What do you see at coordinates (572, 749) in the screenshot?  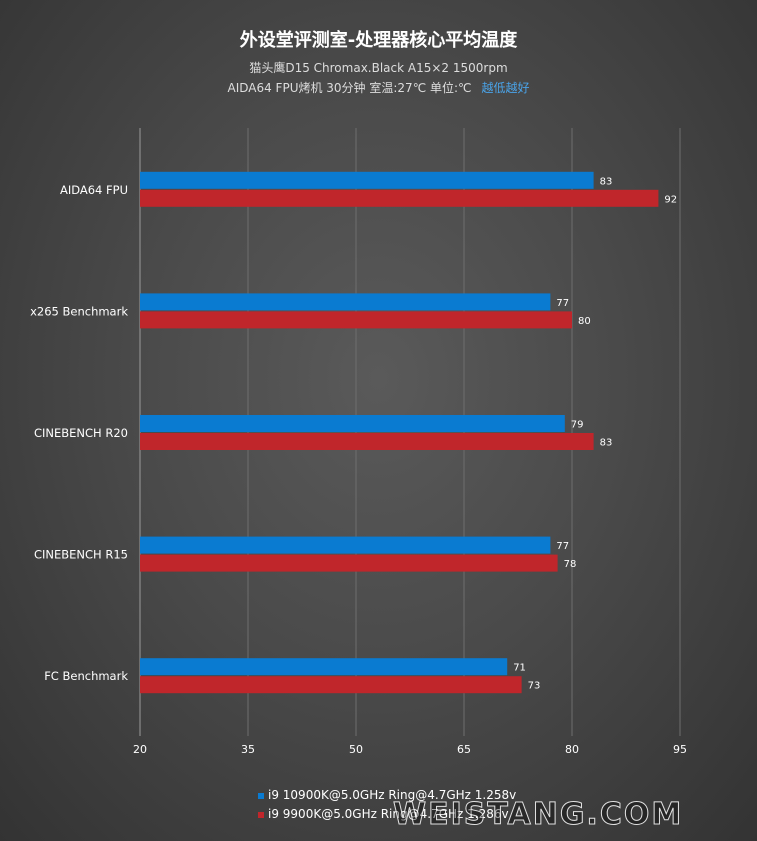 I see `x-tick-label: 80` at bounding box center [572, 749].